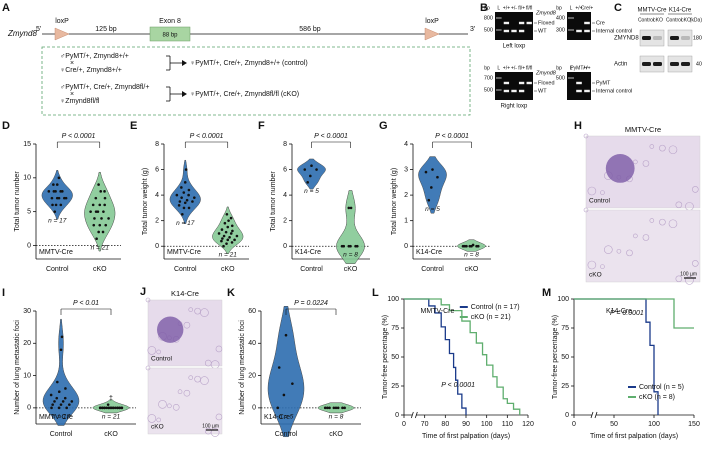 The image size is (702, 450). Describe the element at coordinates (184, 63) in the screenshot. I see `arrow-head` at that location.